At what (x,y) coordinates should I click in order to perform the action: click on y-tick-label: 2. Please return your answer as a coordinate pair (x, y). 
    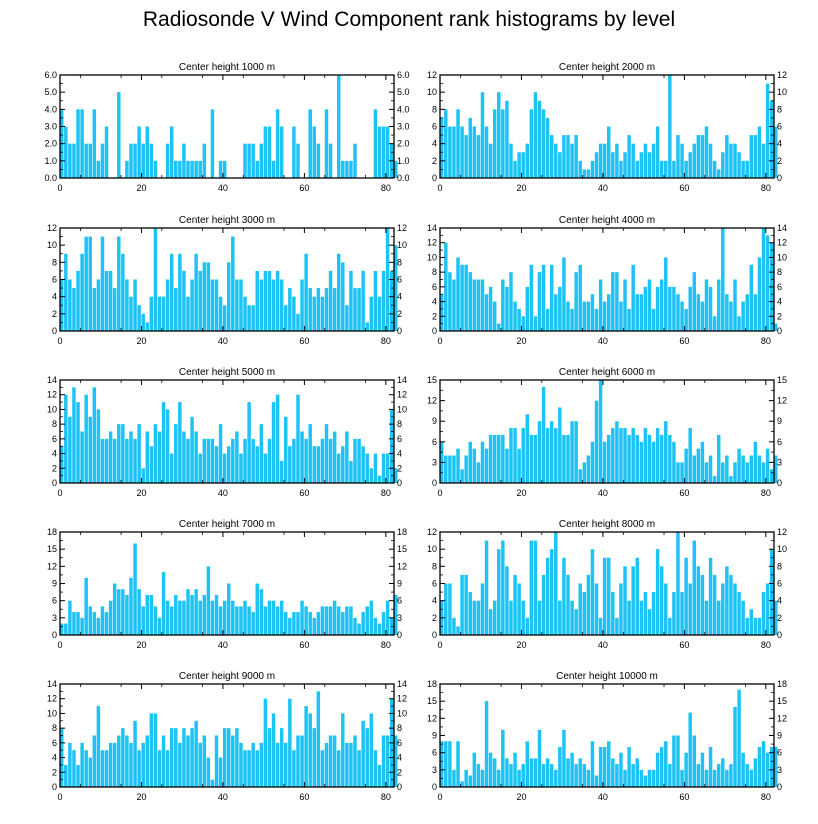
    Looking at the image, I should click on (54, 314).